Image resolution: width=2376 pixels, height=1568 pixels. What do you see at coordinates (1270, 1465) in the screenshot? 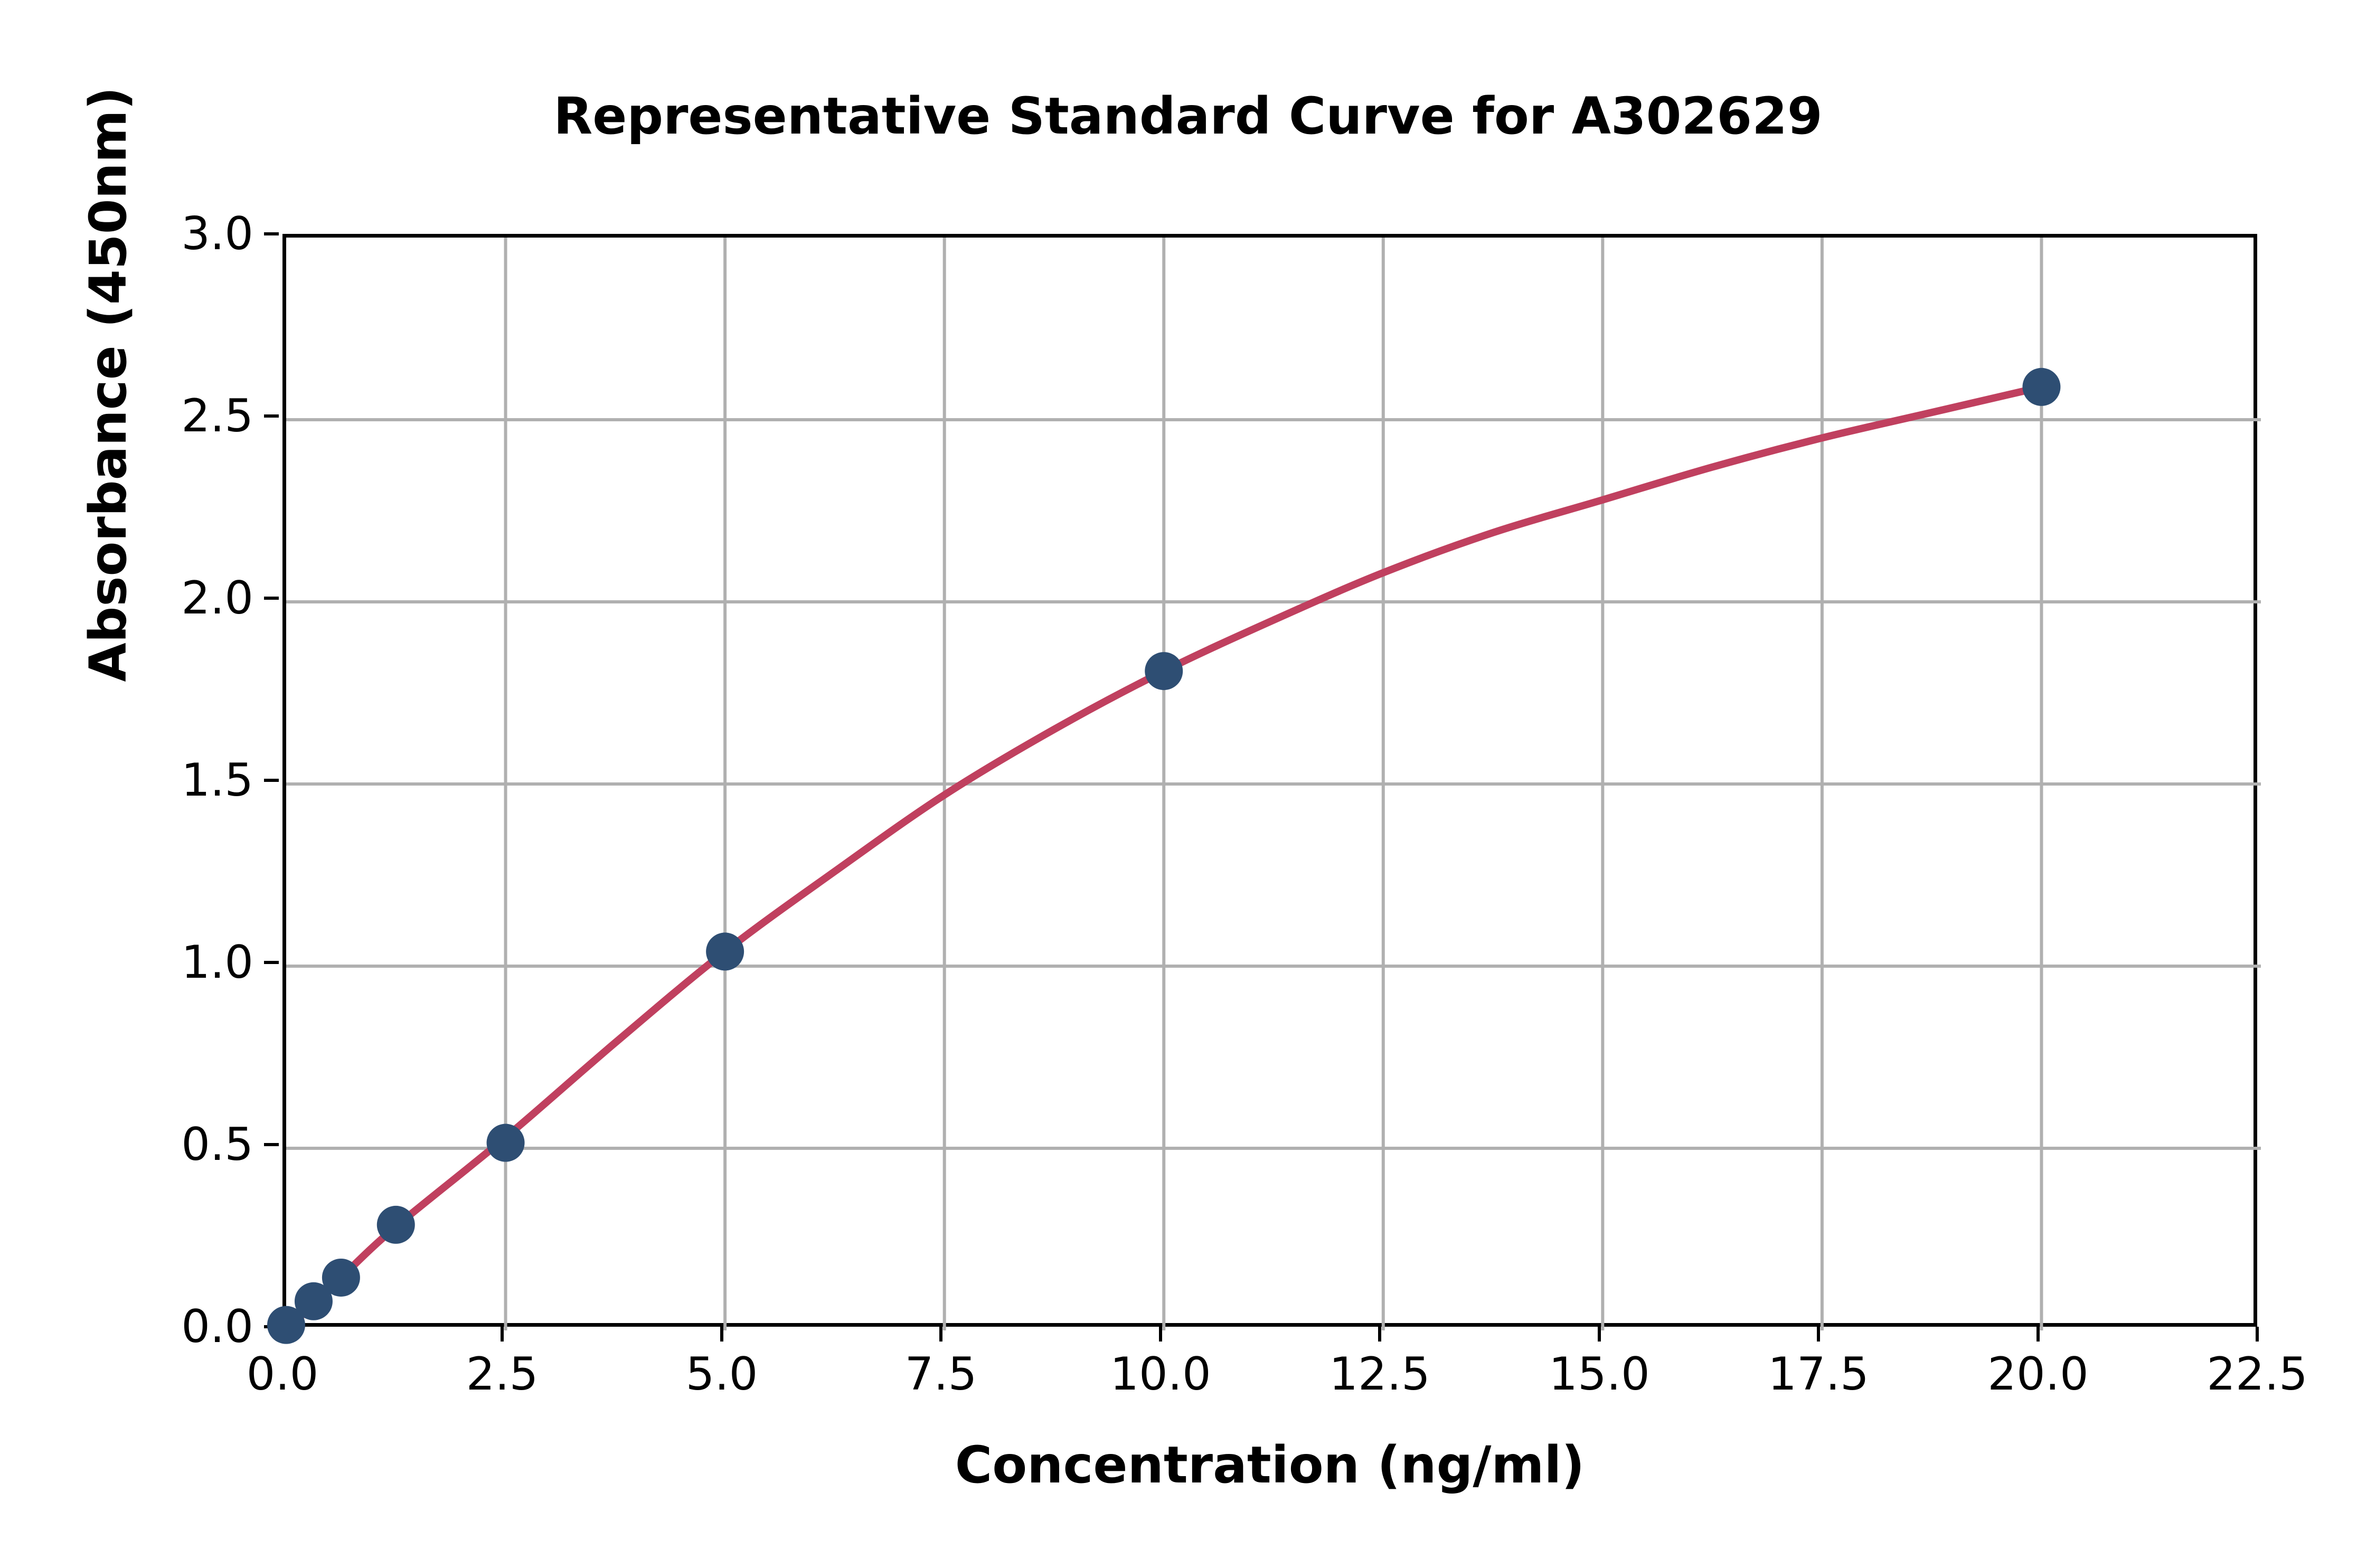
I see `x-axis-label: Concentration (ng/ml)` at bounding box center [1270, 1465].